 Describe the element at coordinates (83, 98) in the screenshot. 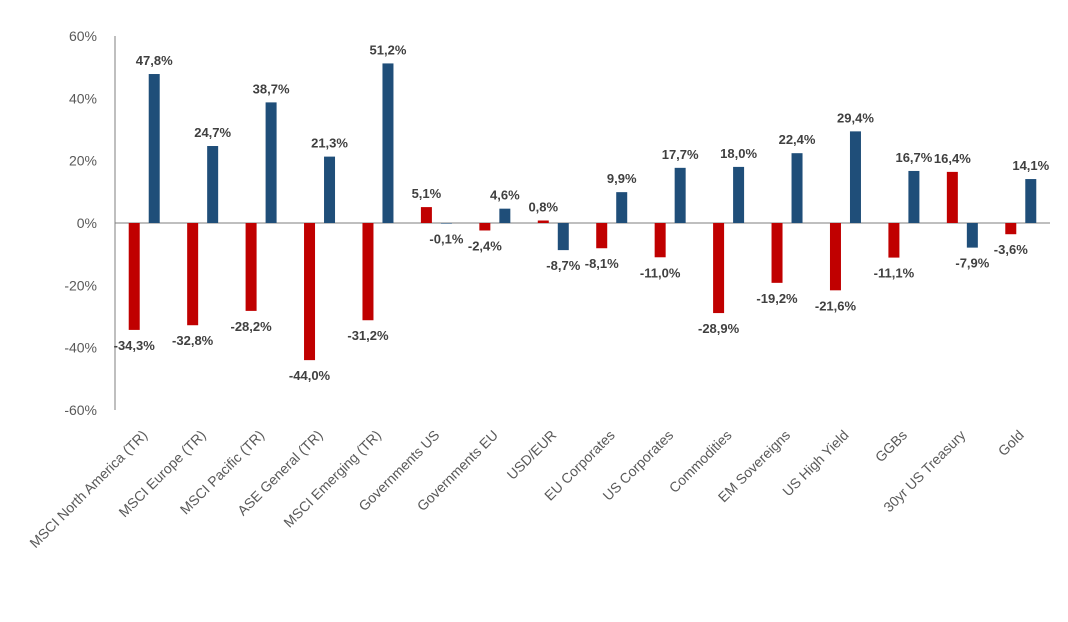

I see `y-tick-label: 40%` at that location.